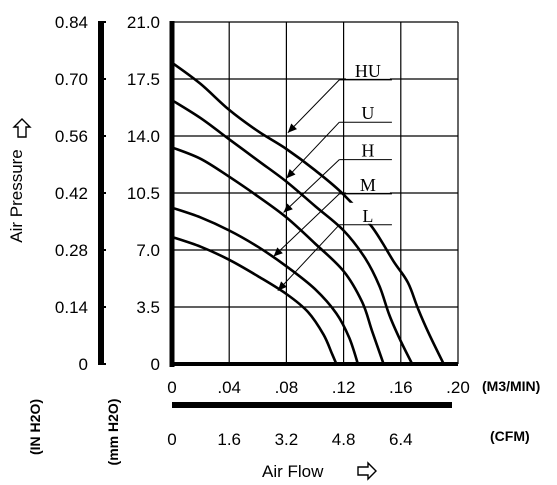  I want to click on x-ticks-primary: 0 .04 .08 .12 .16 .20, so click(318, 387).